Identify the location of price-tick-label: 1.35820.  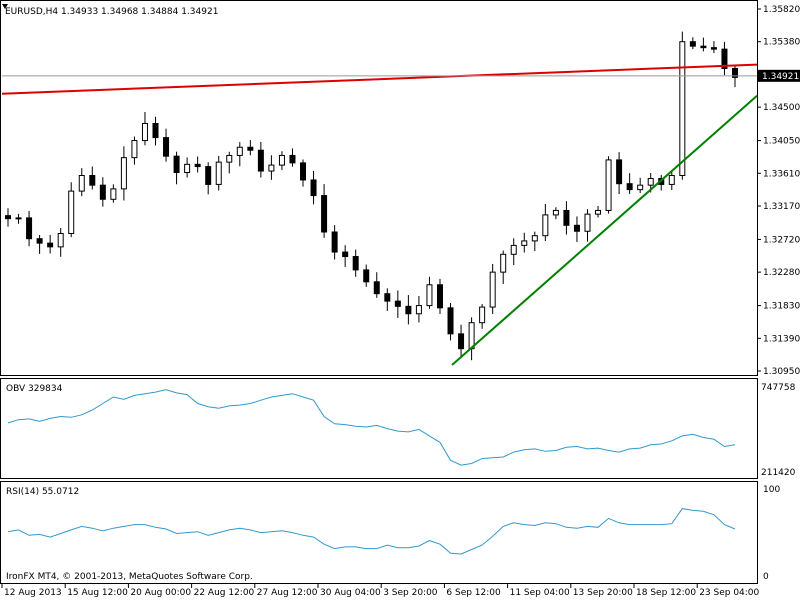
(781, 10).